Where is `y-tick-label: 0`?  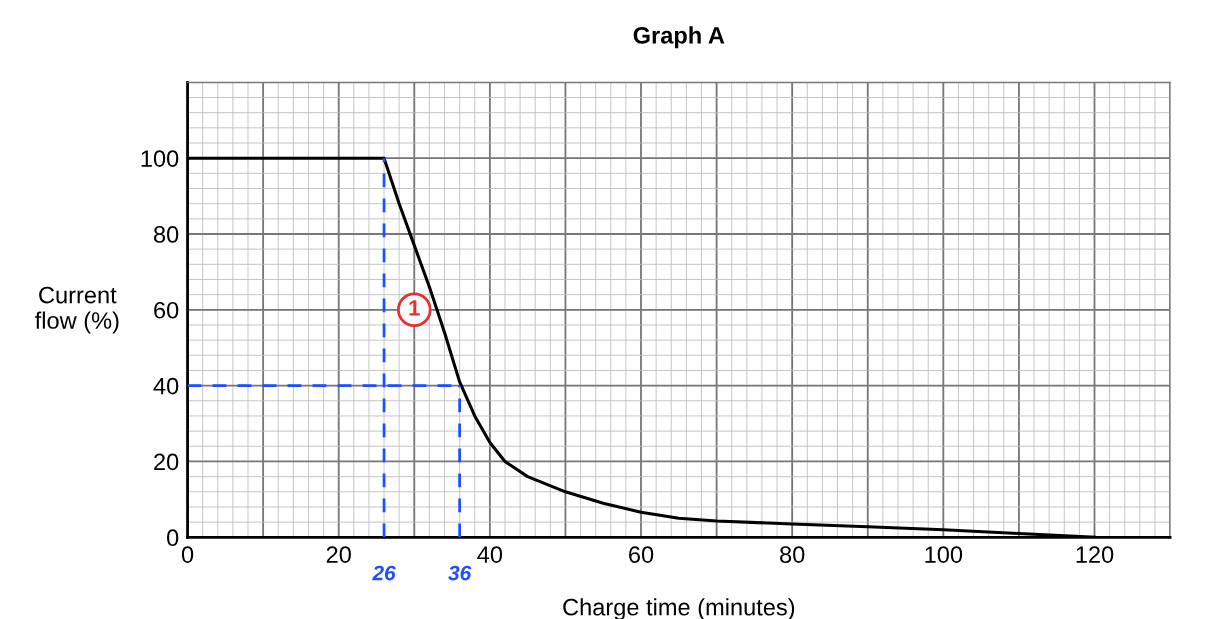 y-tick-label: 0 is located at coordinates (173, 538).